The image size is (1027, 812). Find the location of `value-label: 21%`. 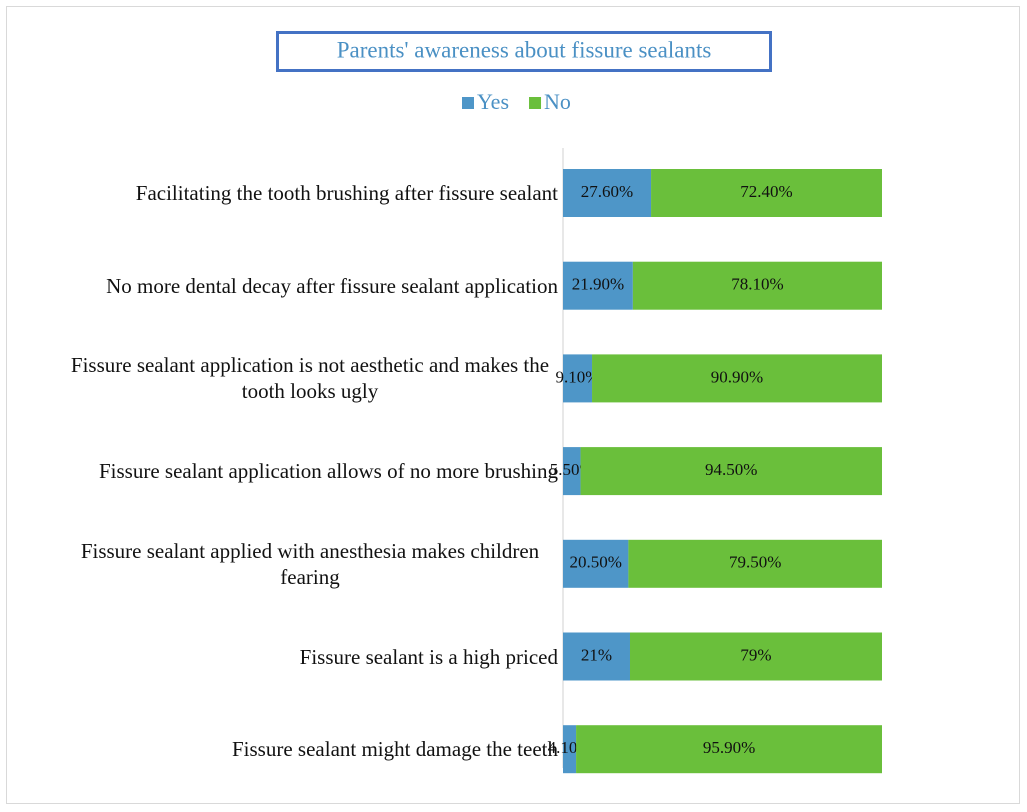

value-label: 21% is located at coordinates (596, 654).